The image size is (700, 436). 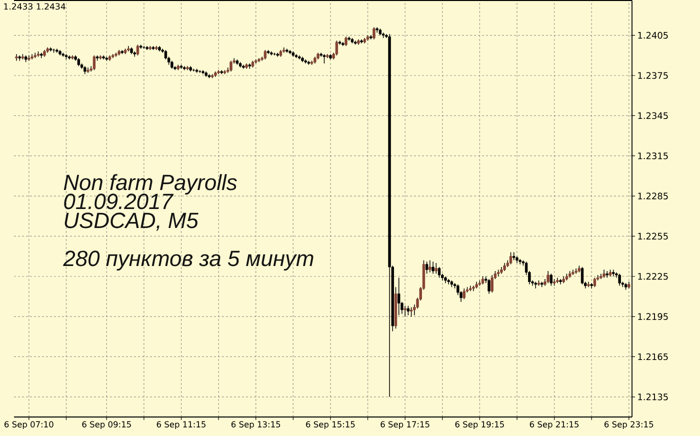 I want to click on x-tick-label: 6 Sep 17:15, so click(x=405, y=425).